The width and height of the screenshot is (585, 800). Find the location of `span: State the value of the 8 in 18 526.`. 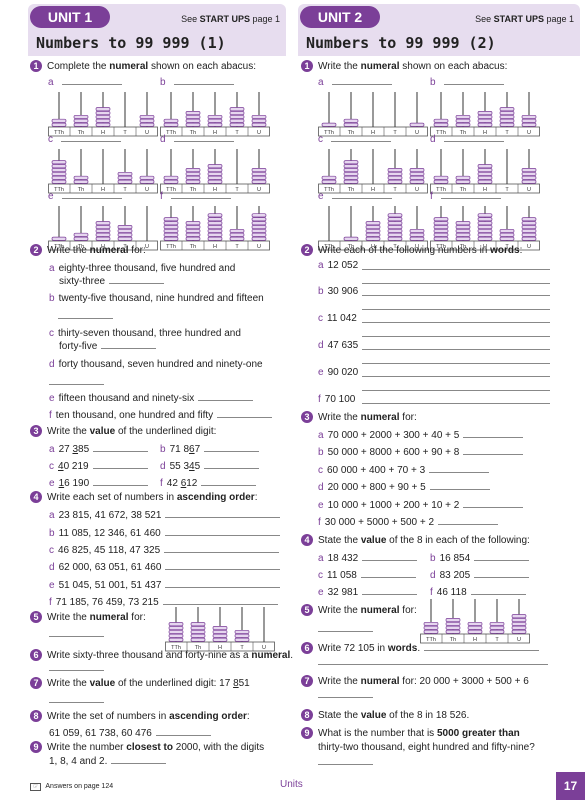

span: State the value of the 8 in 18 526. is located at coordinates (393, 715).